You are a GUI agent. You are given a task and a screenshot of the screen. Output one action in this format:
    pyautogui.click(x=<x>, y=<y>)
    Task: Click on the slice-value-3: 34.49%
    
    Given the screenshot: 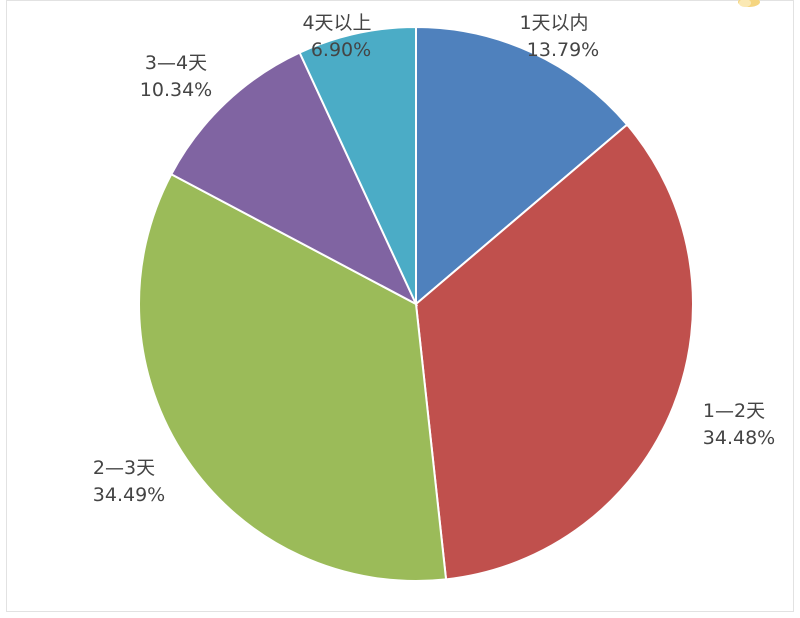 What is the action you would take?
    pyautogui.click(x=129, y=495)
    